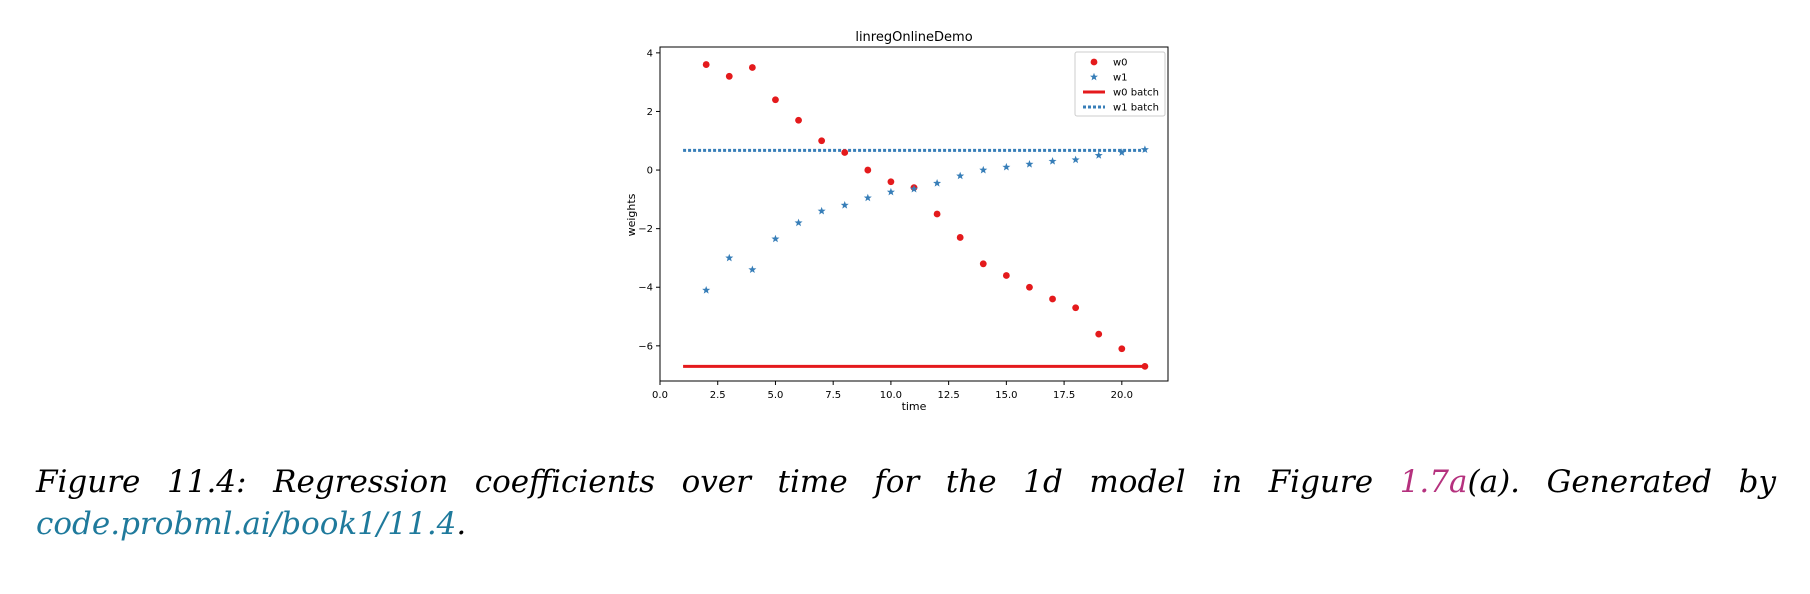 The height and width of the screenshot is (594, 1810). I want to click on y-tick-label: 2, so click(650, 112).